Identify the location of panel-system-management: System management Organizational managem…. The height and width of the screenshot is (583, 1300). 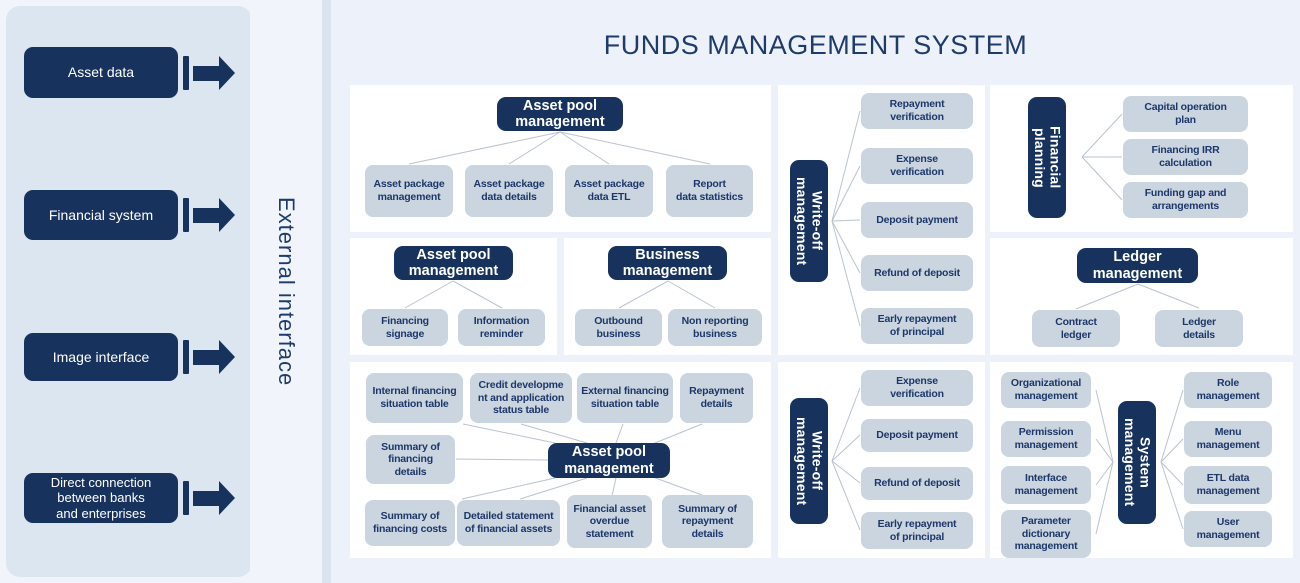
(1141, 460).